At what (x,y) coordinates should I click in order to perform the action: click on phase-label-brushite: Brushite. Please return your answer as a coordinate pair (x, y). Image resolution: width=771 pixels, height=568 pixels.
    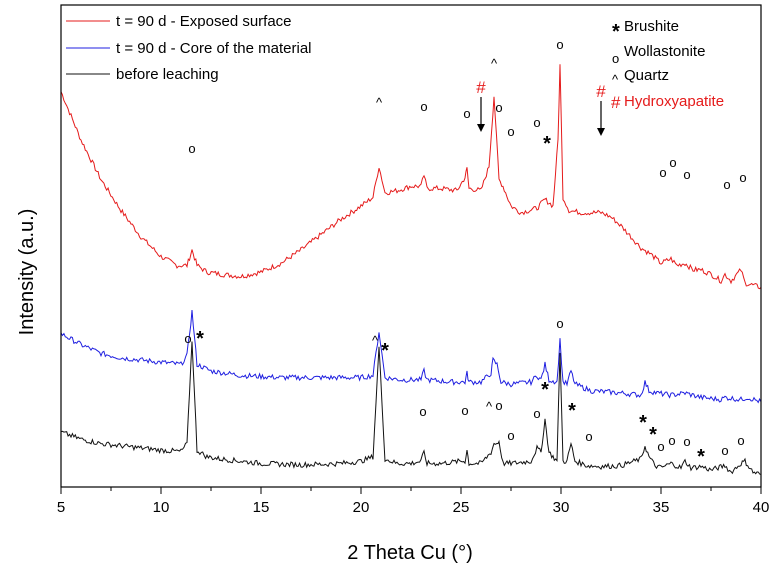
    Looking at the image, I should click on (651, 26).